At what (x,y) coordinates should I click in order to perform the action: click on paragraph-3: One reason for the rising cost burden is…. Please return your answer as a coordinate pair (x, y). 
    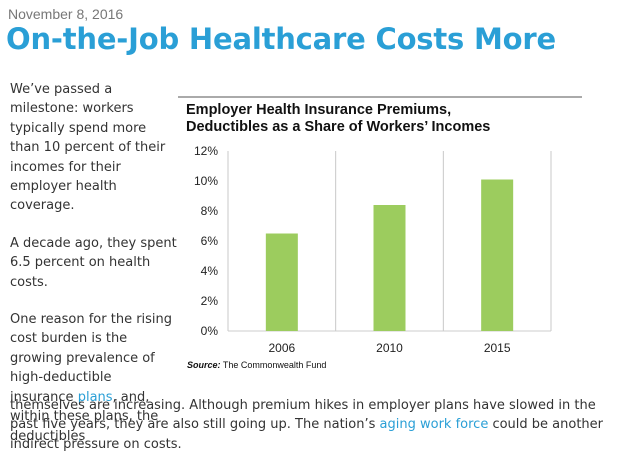
    Looking at the image, I should click on (94, 378).